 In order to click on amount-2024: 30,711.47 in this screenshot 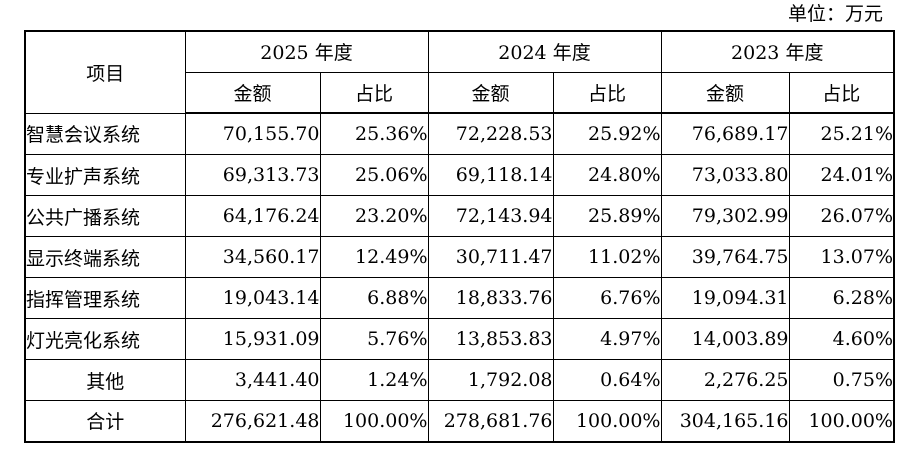, I will do `click(490, 257)`.